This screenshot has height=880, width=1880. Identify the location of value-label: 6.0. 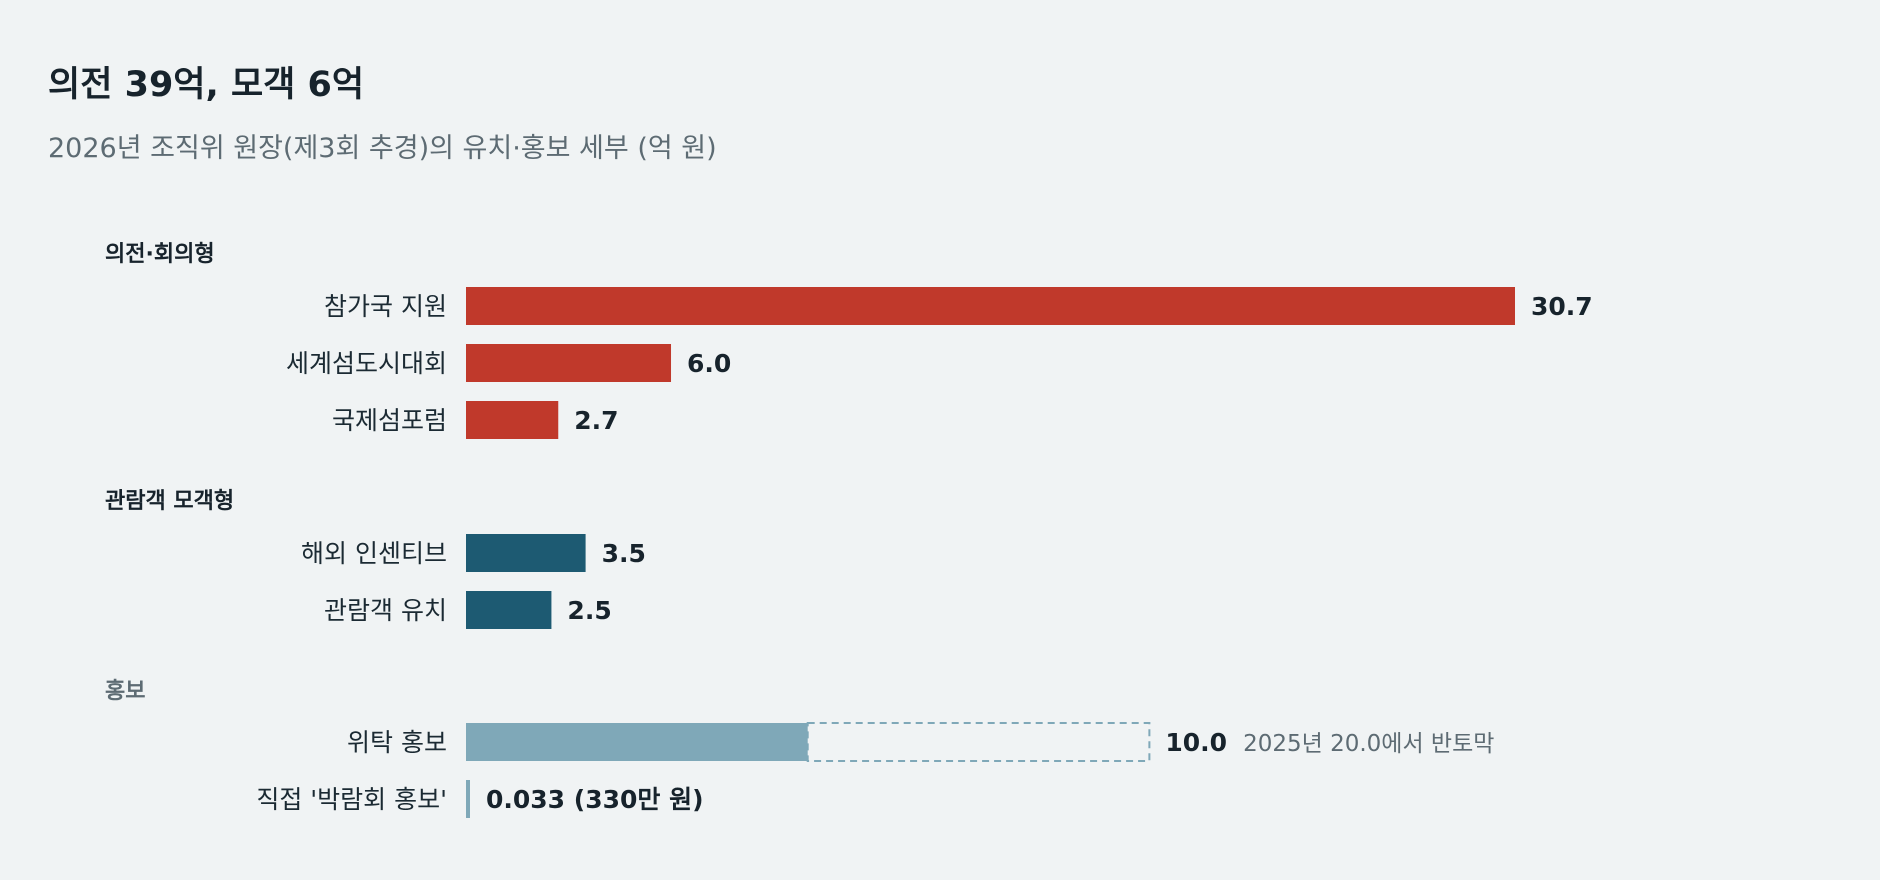
(709, 363).